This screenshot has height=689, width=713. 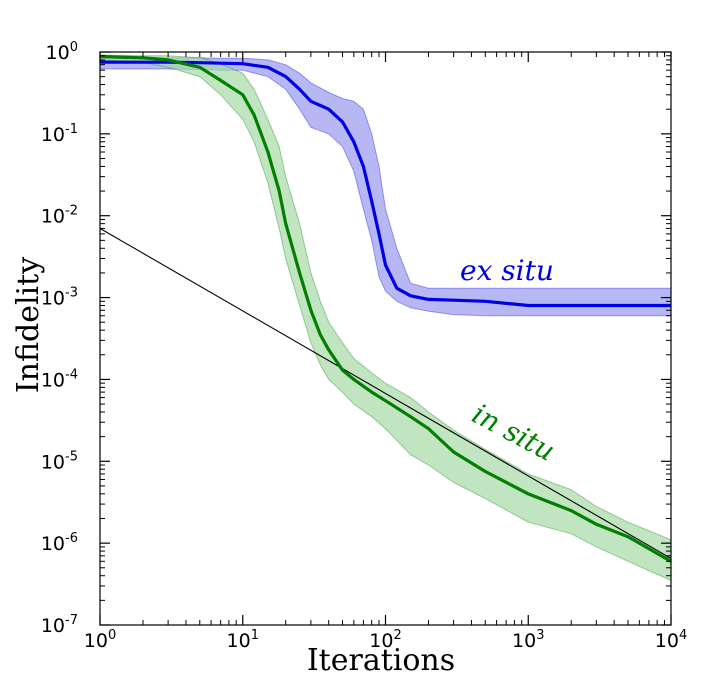 I want to click on y-tick-label: 10⁻¹, so click(x=59, y=134).